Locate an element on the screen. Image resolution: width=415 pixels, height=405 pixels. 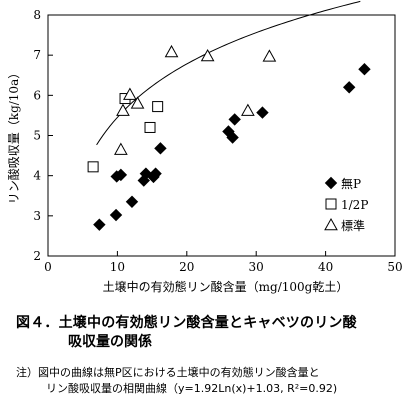
legend: 無P 1/2P 標準 is located at coordinates (354, 202).